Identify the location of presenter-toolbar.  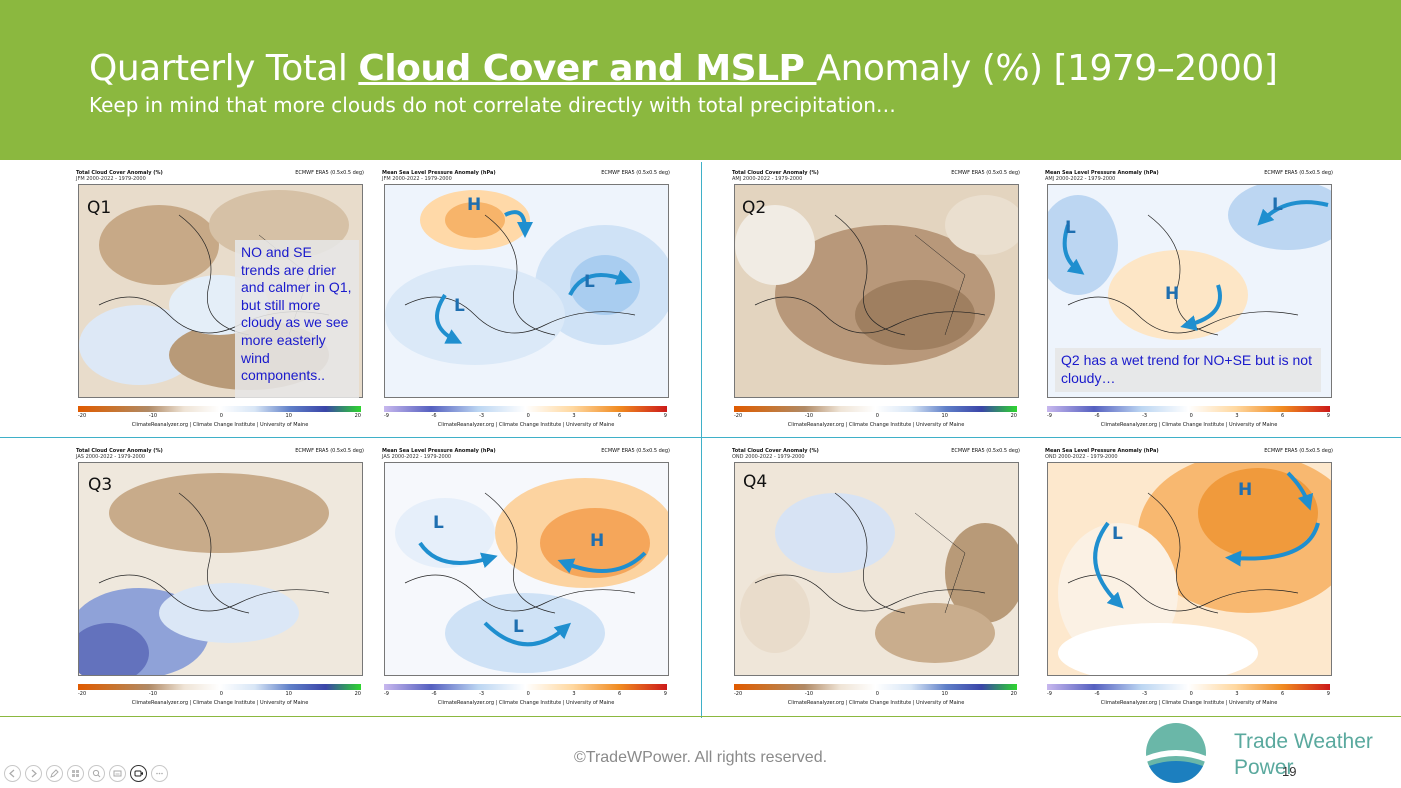
(86, 773).